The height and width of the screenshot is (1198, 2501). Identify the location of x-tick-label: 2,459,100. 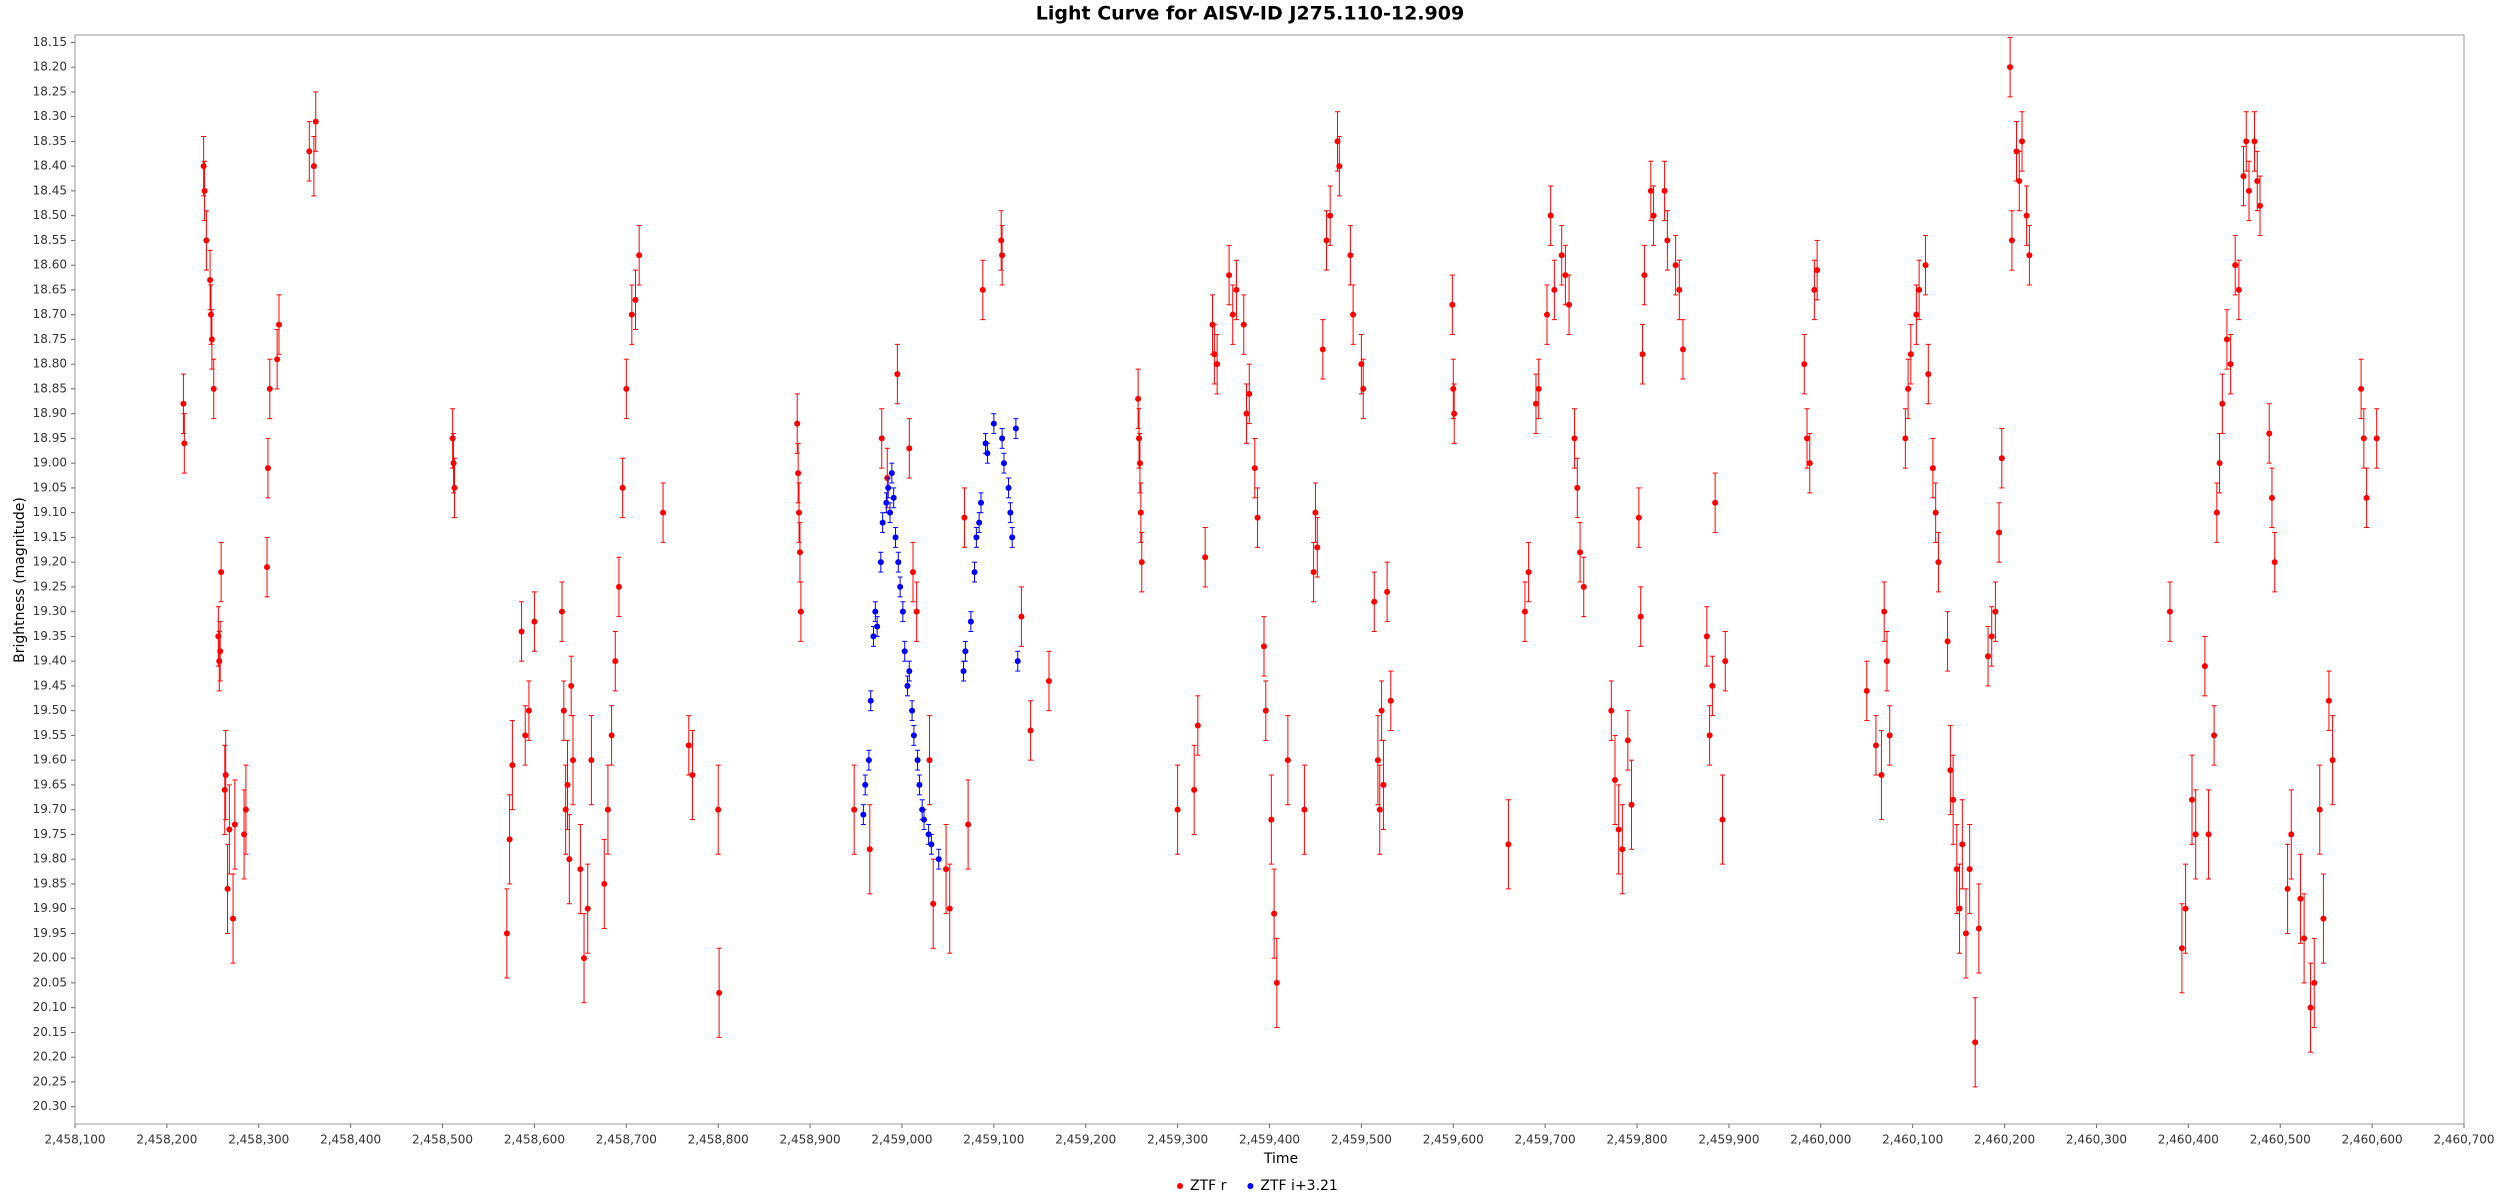
(993, 1140).